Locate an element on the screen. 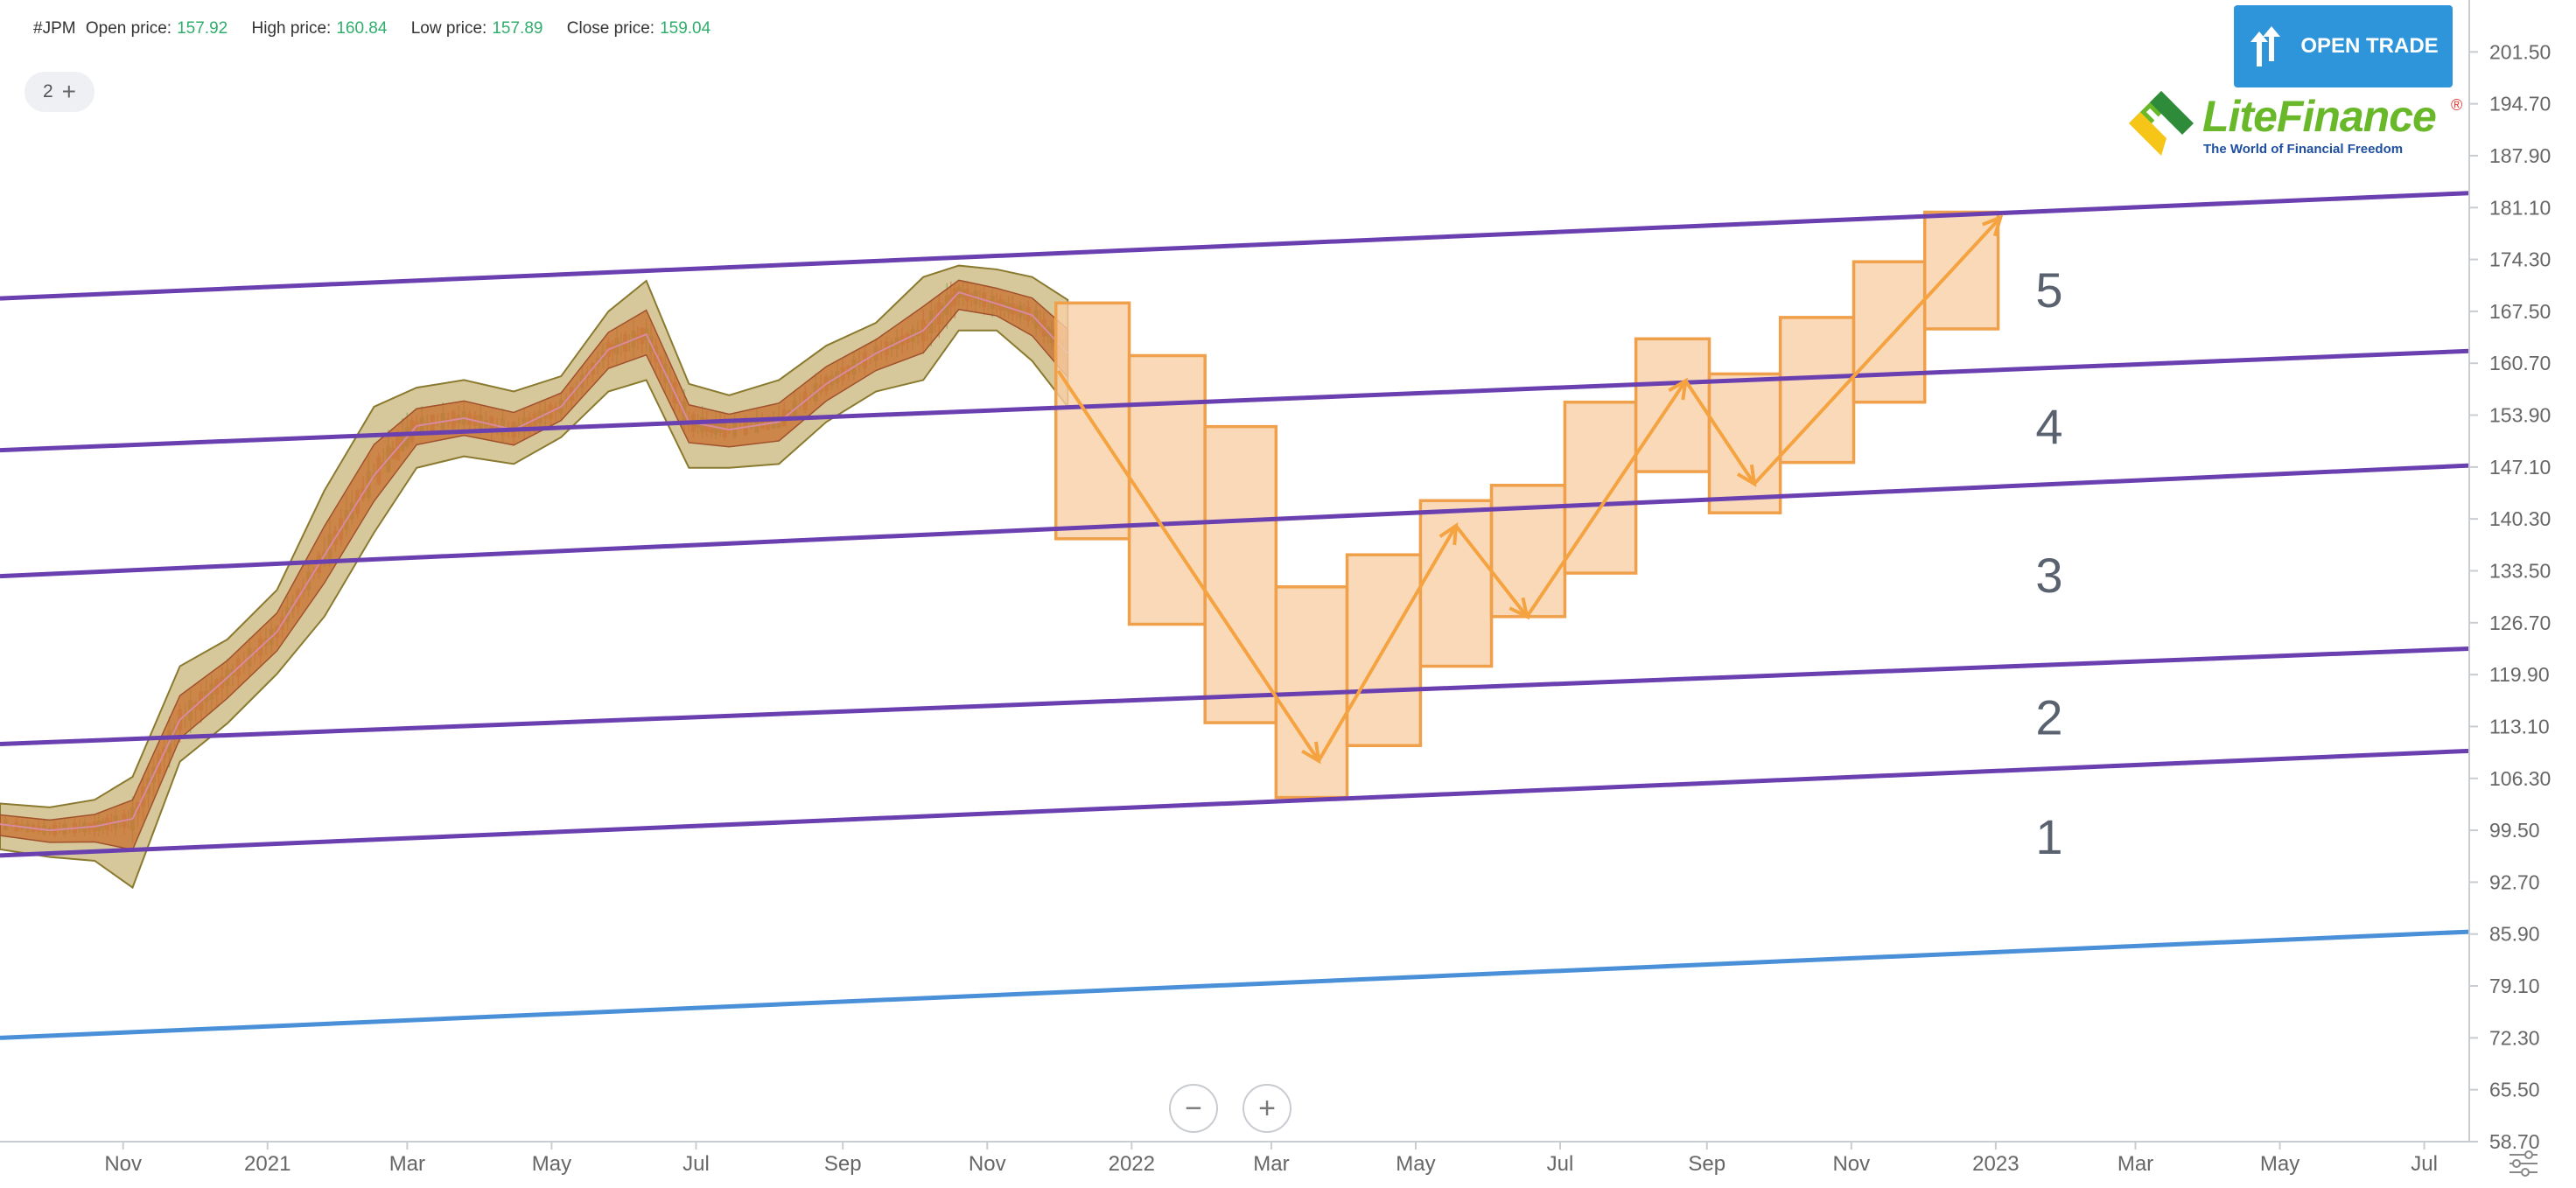 The height and width of the screenshot is (1188, 2576). y-tick-label: 79.10 is located at coordinates (2514, 986).